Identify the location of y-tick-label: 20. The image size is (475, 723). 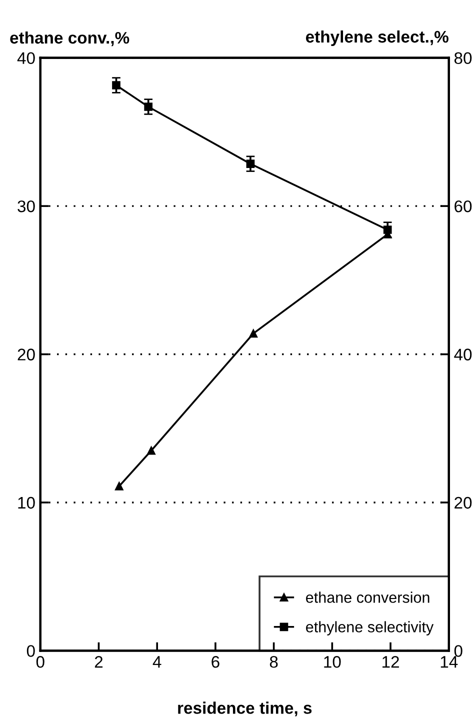
(26, 354).